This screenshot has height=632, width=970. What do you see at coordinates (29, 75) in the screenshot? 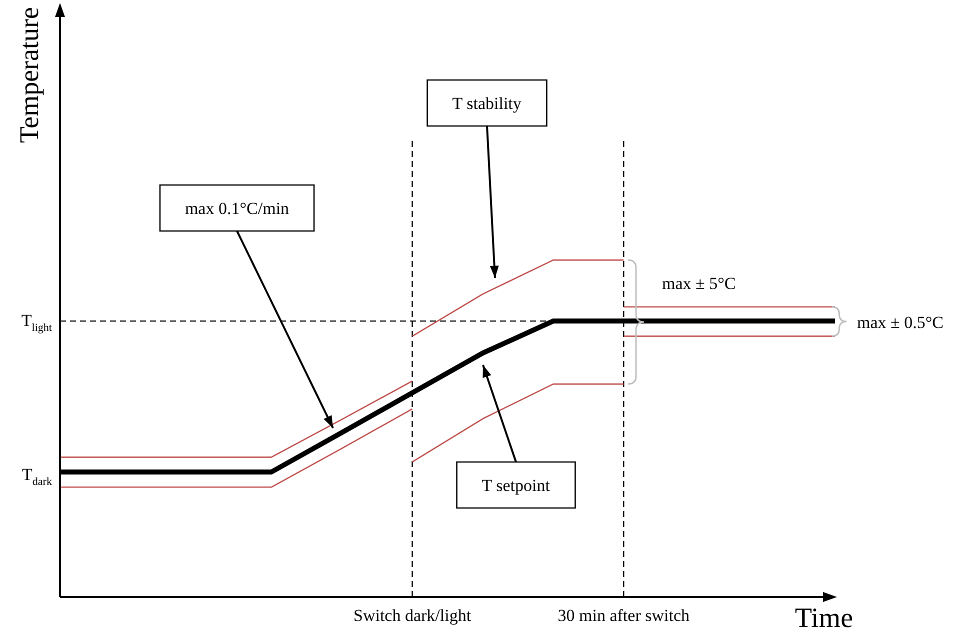
I see `y-axis-title: Temperature` at bounding box center [29, 75].